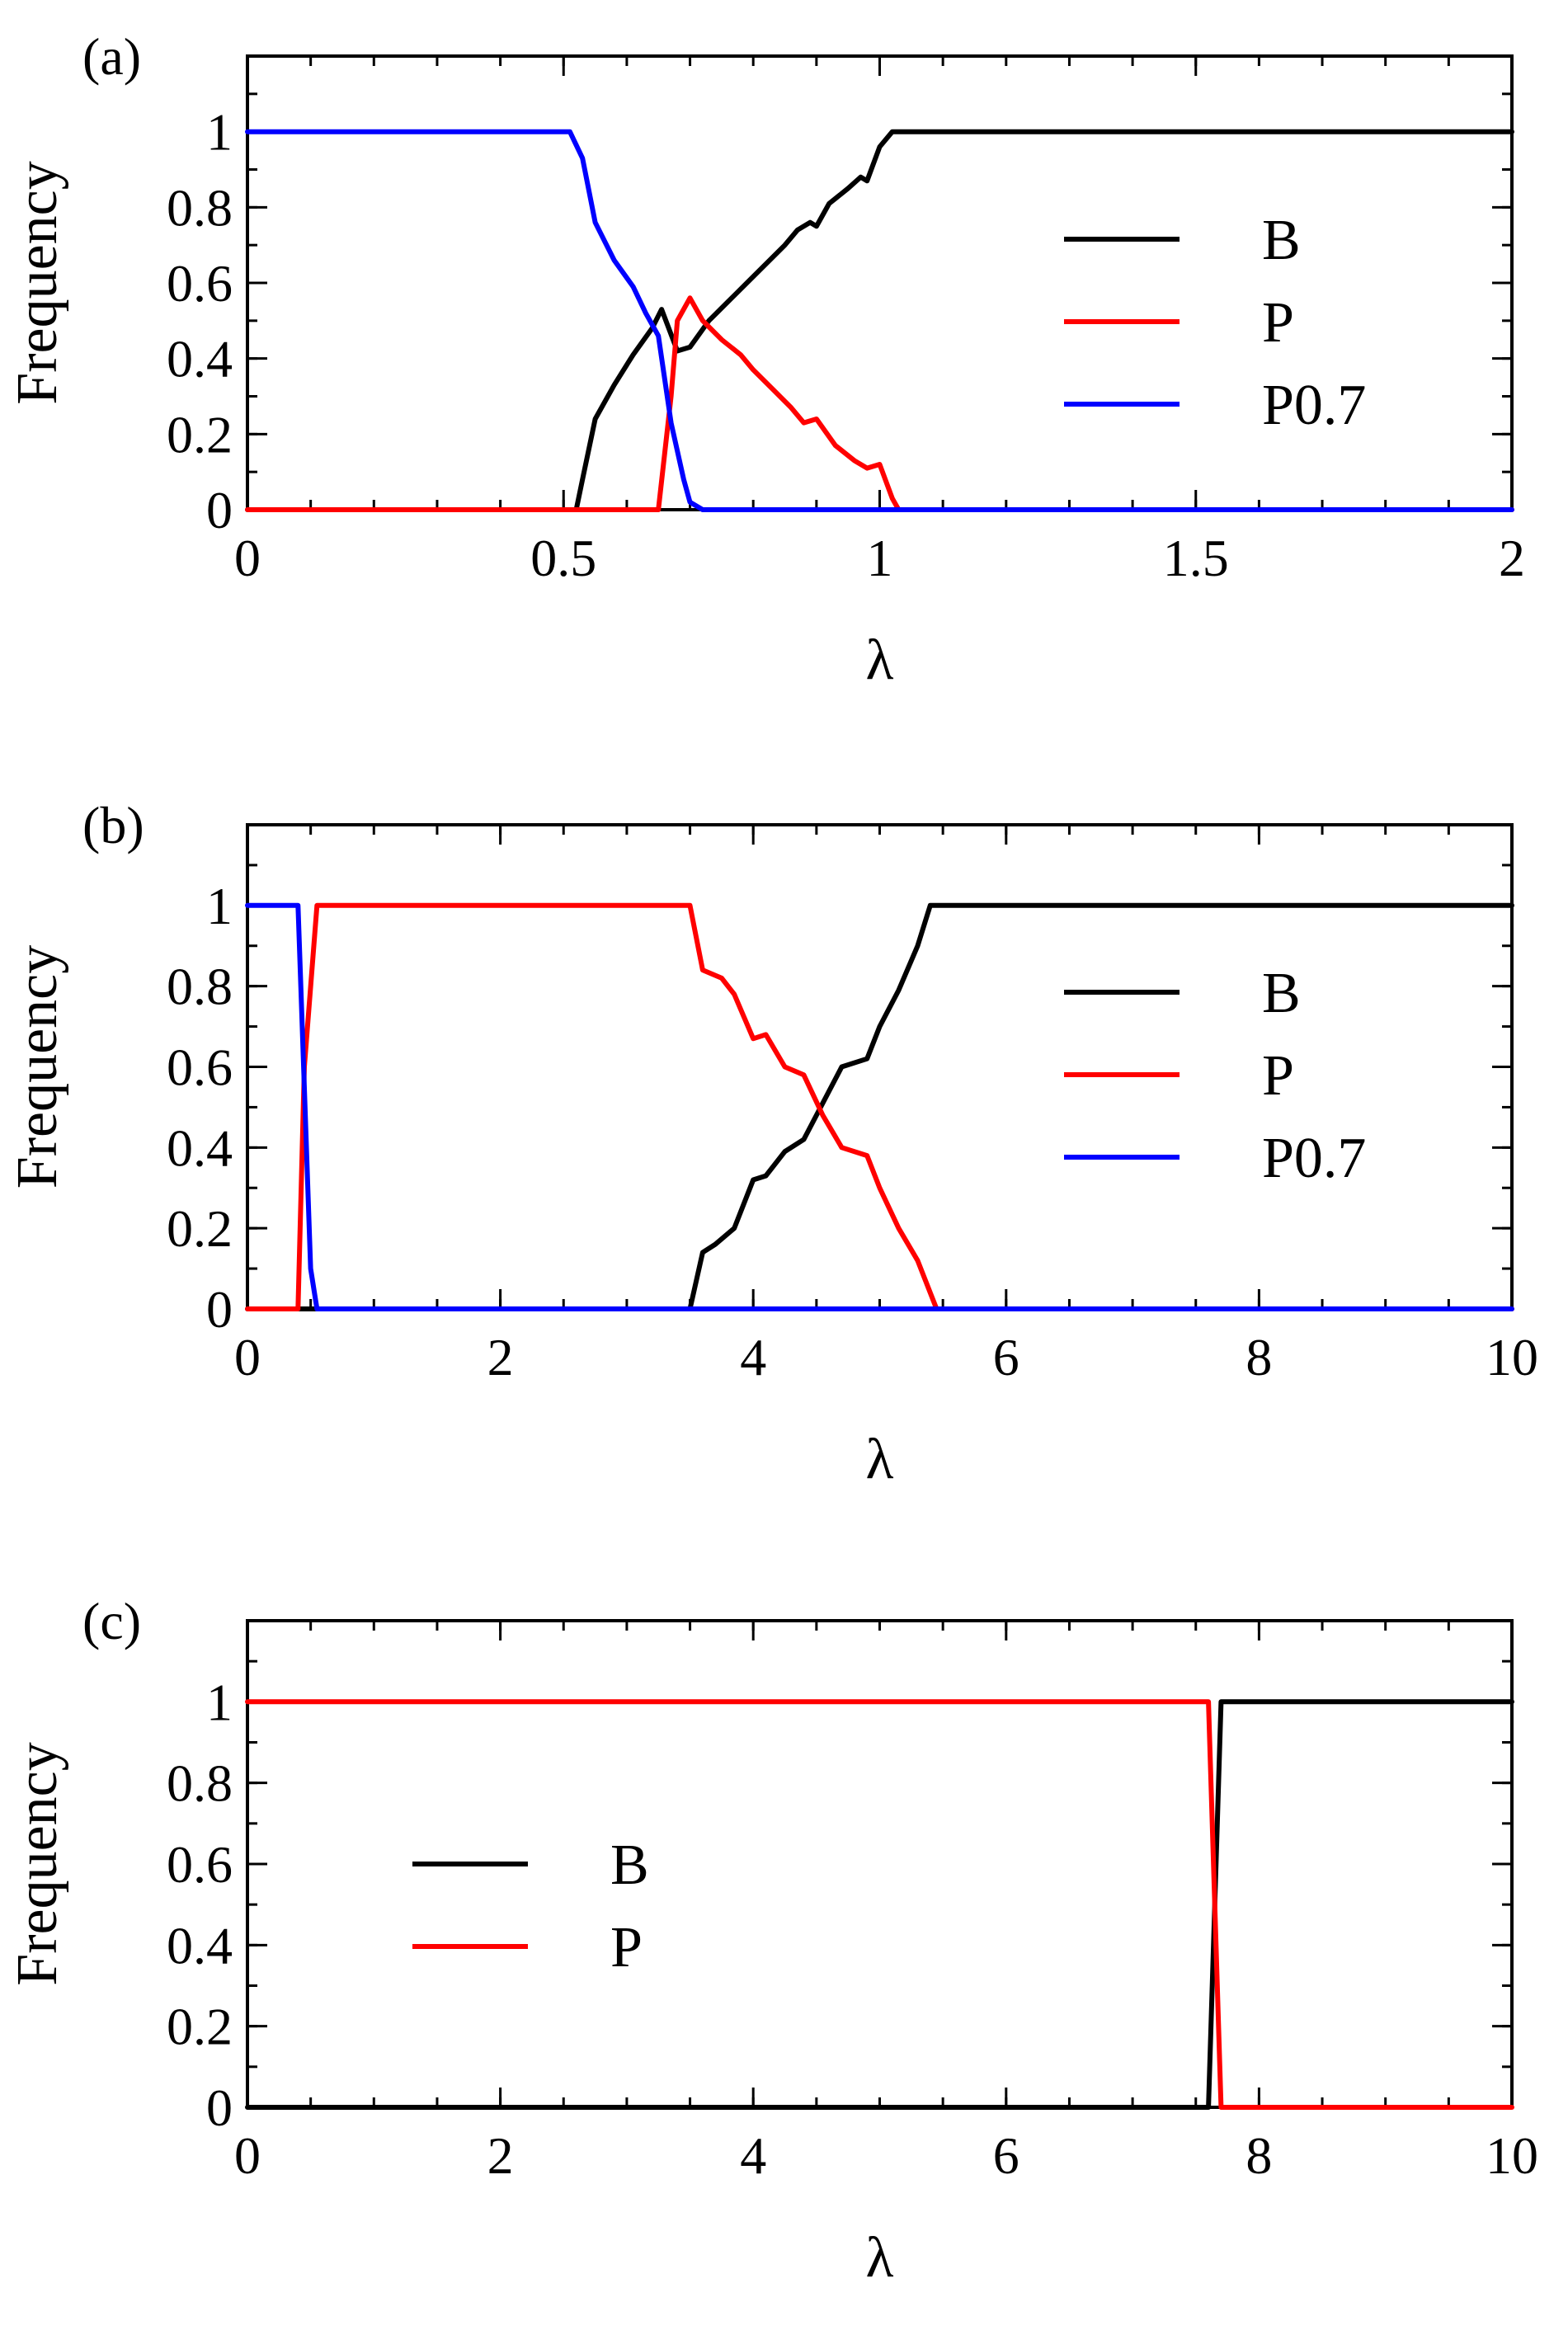  What do you see at coordinates (1196, 558) in the screenshot?
I see `x-tick-label: 1.5` at bounding box center [1196, 558].